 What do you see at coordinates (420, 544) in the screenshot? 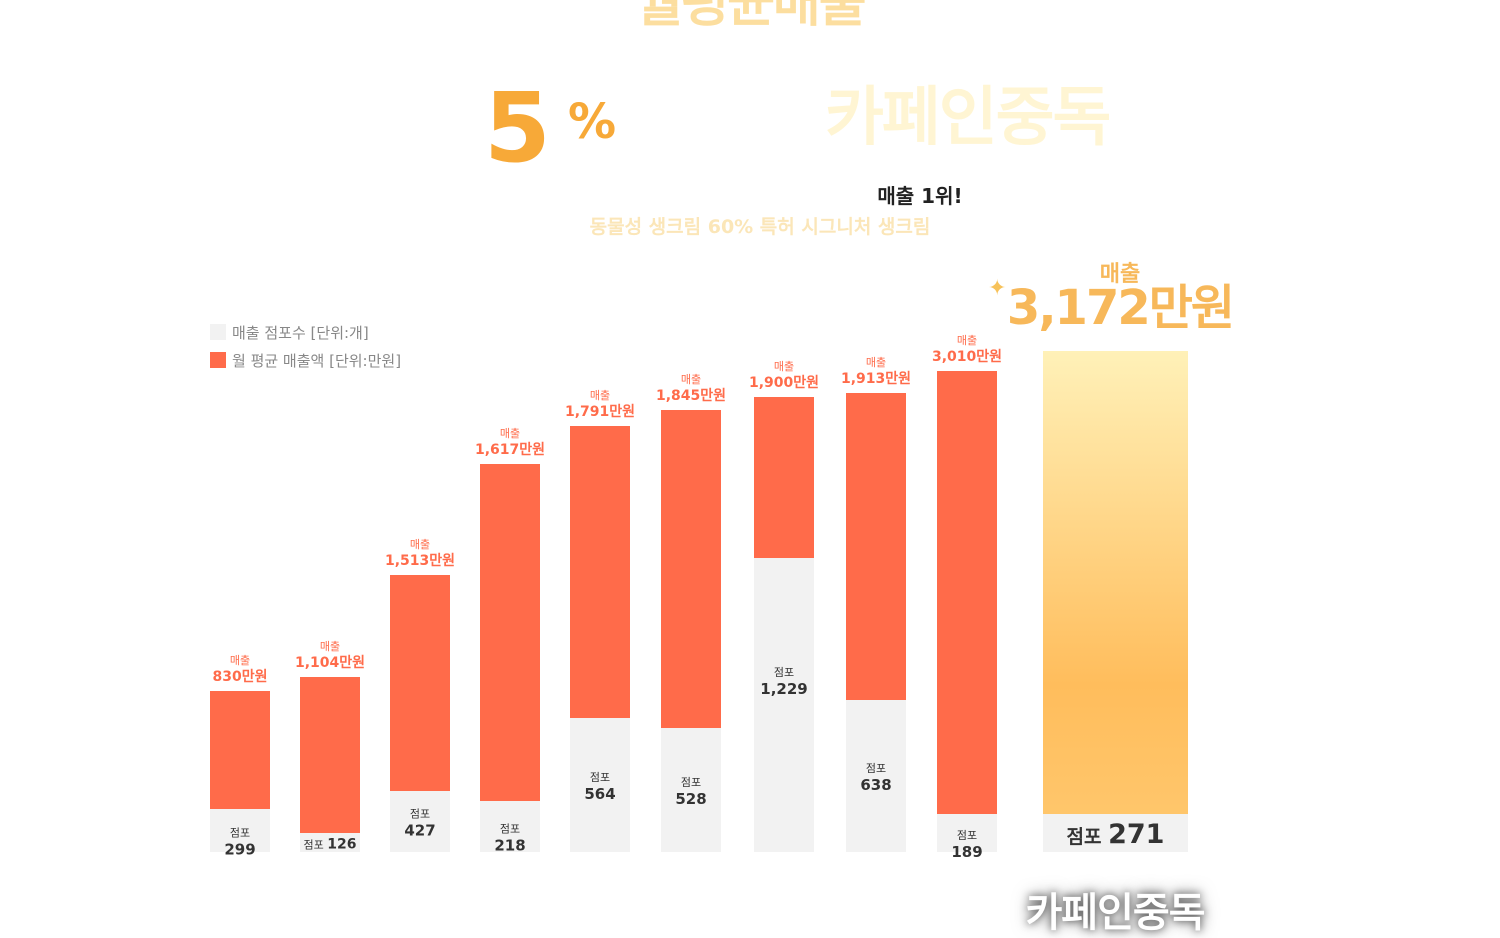
I see `sales-prefix-label-3: 매출` at bounding box center [420, 544].